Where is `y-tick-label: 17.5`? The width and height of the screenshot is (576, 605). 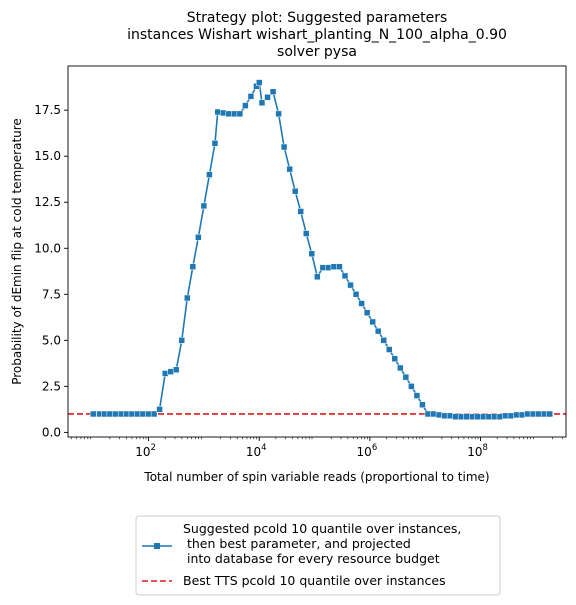 y-tick-label: 17.5 is located at coordinates (47, 110).